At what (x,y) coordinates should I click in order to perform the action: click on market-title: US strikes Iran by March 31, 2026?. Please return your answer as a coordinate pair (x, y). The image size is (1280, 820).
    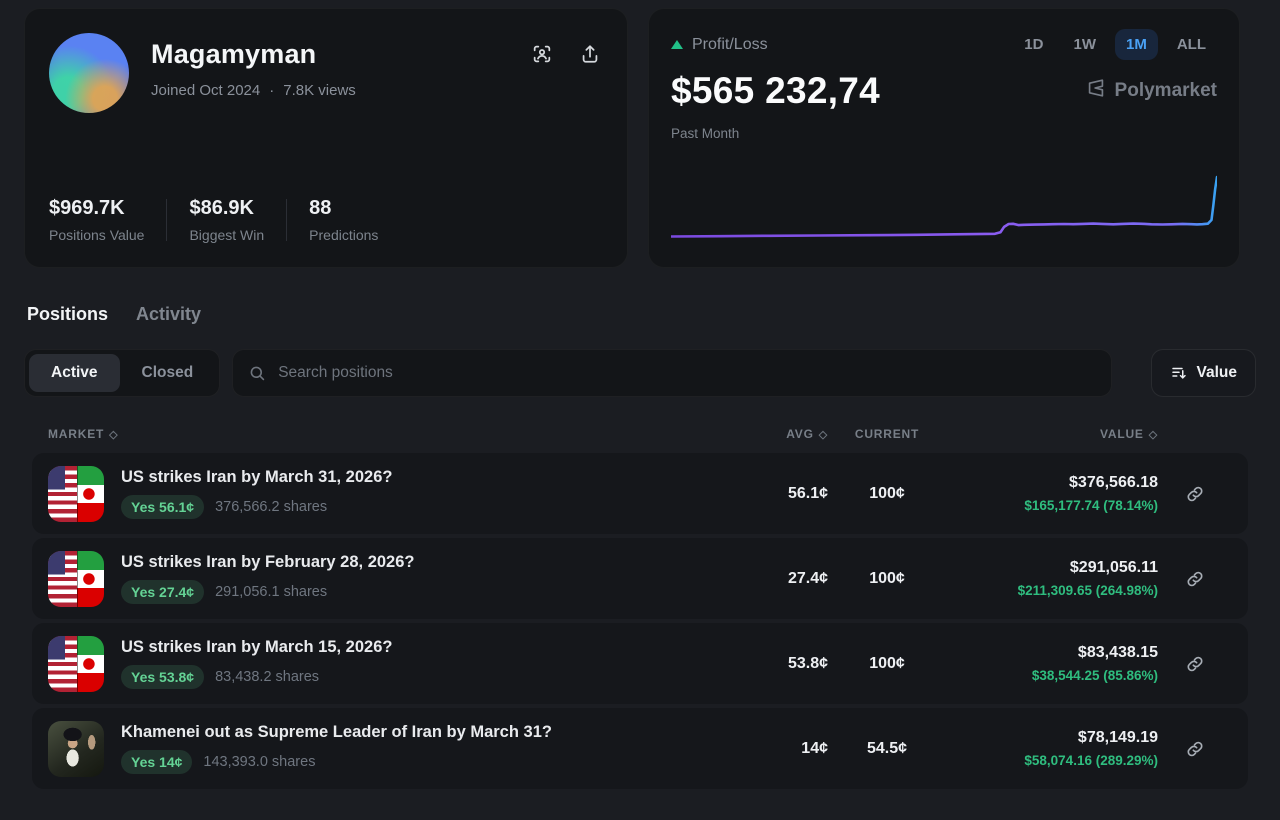
    Looking at the image, I should click on (257, 477).